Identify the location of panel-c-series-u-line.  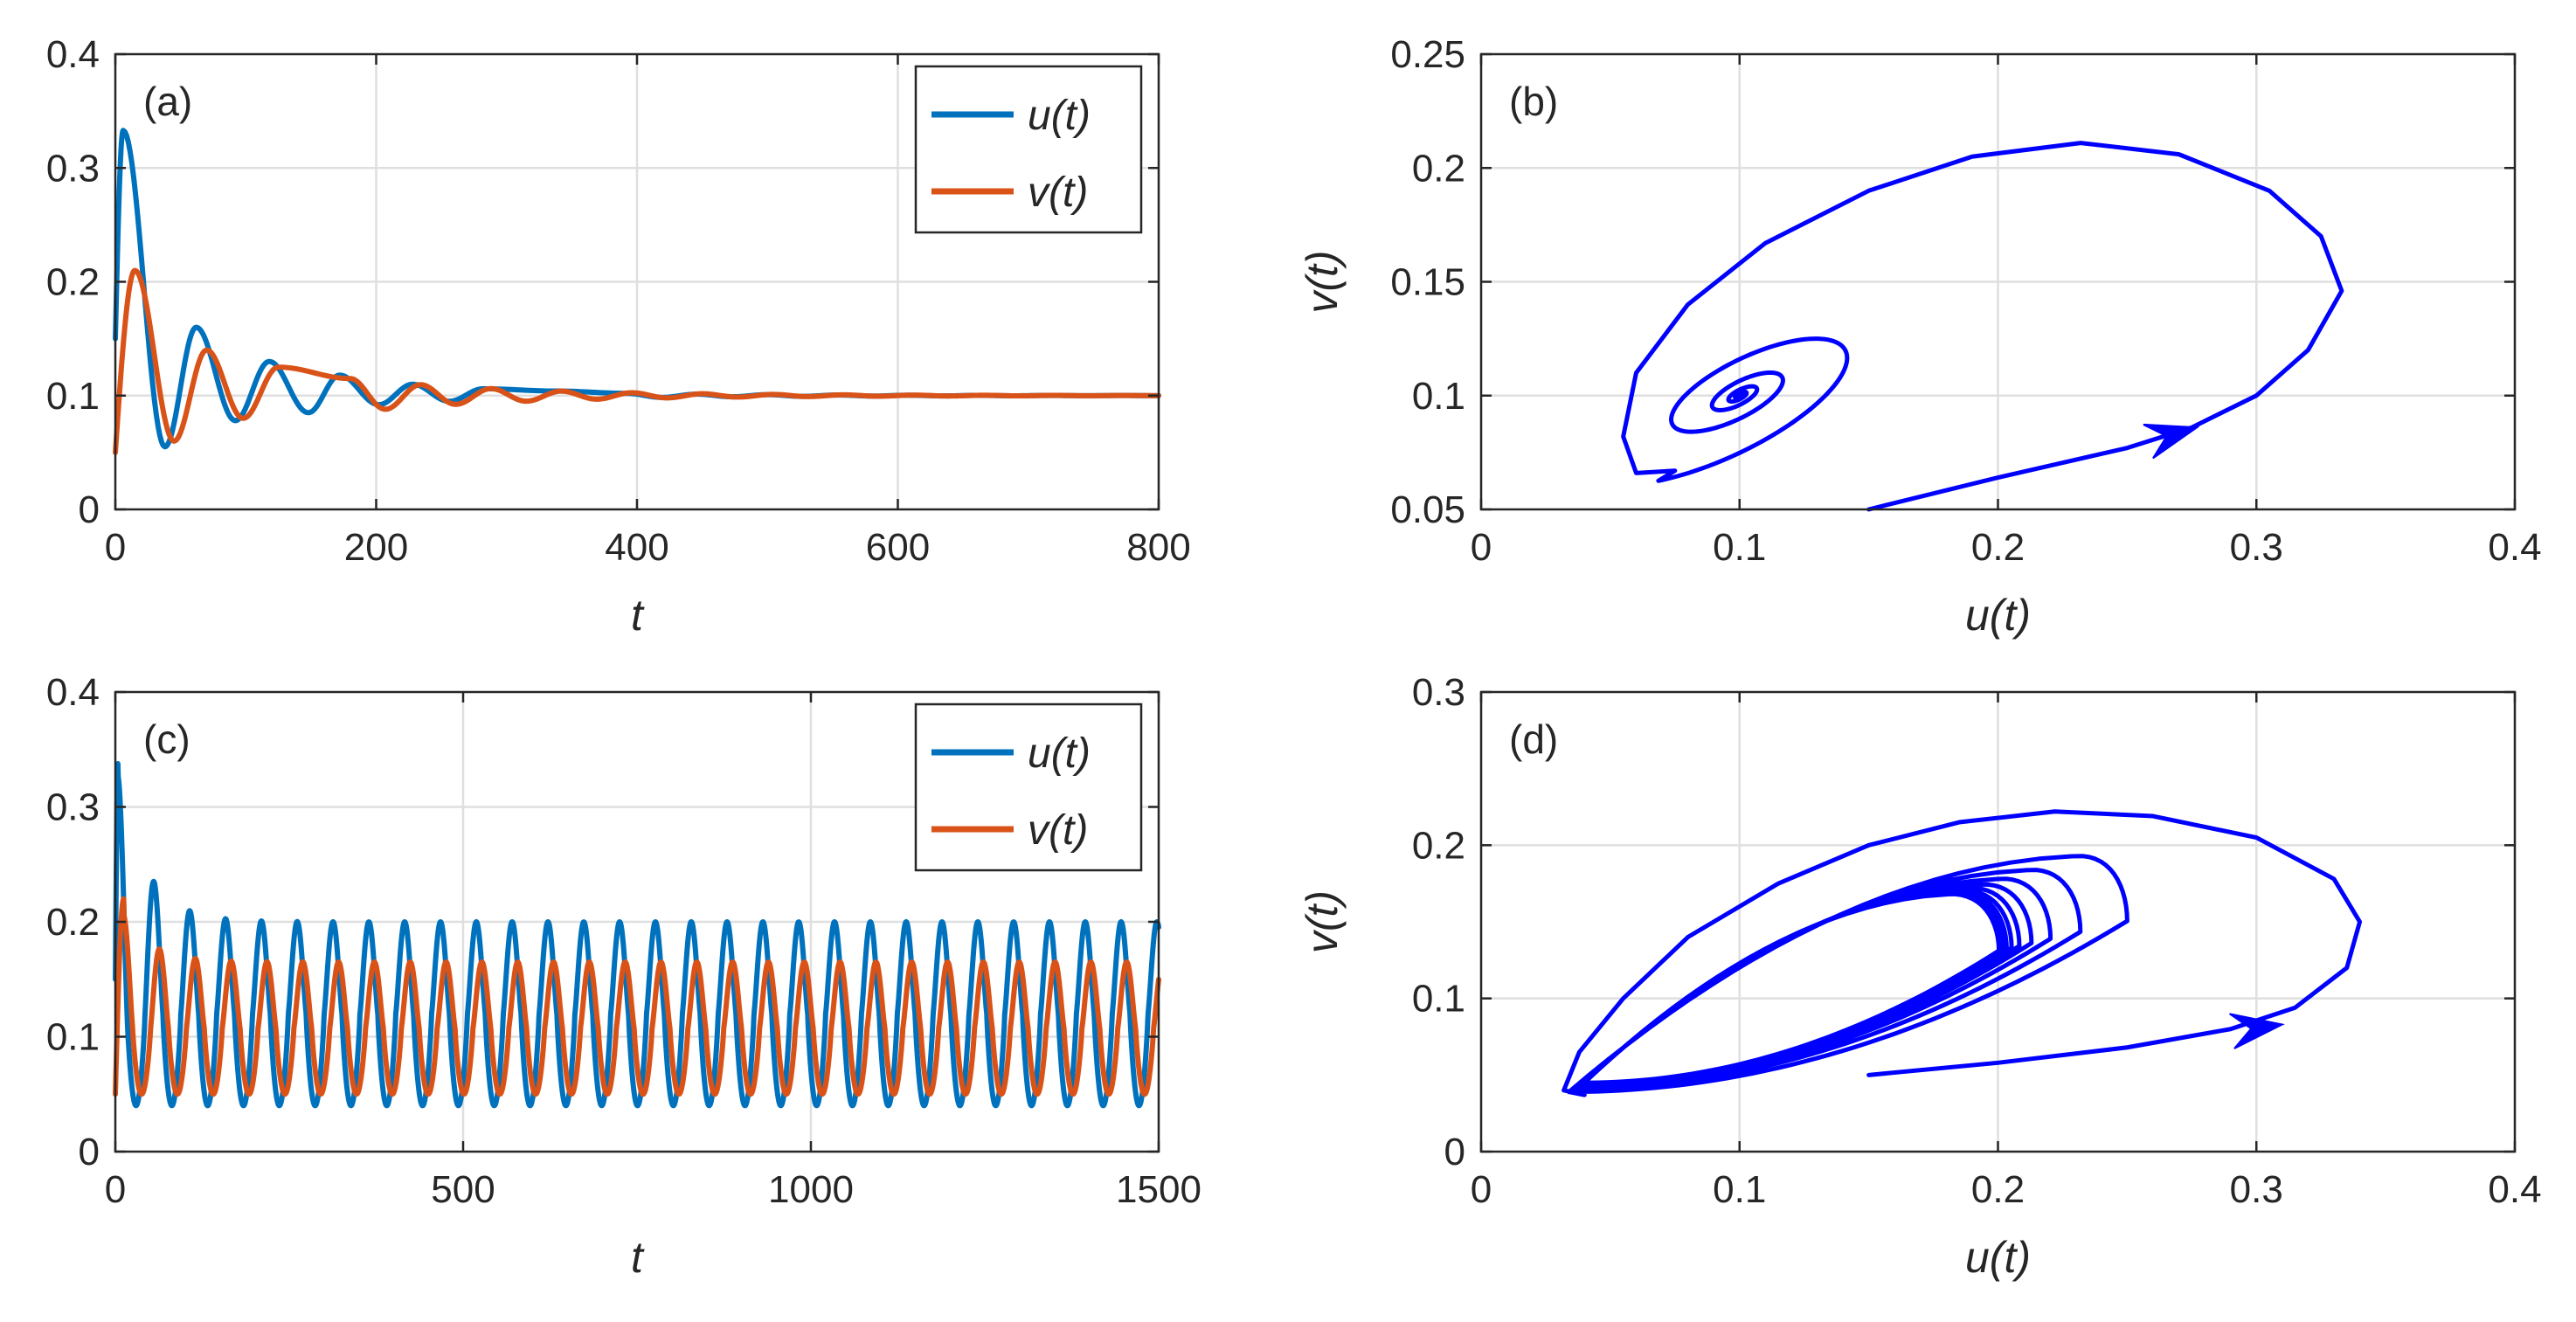
(637, 935).